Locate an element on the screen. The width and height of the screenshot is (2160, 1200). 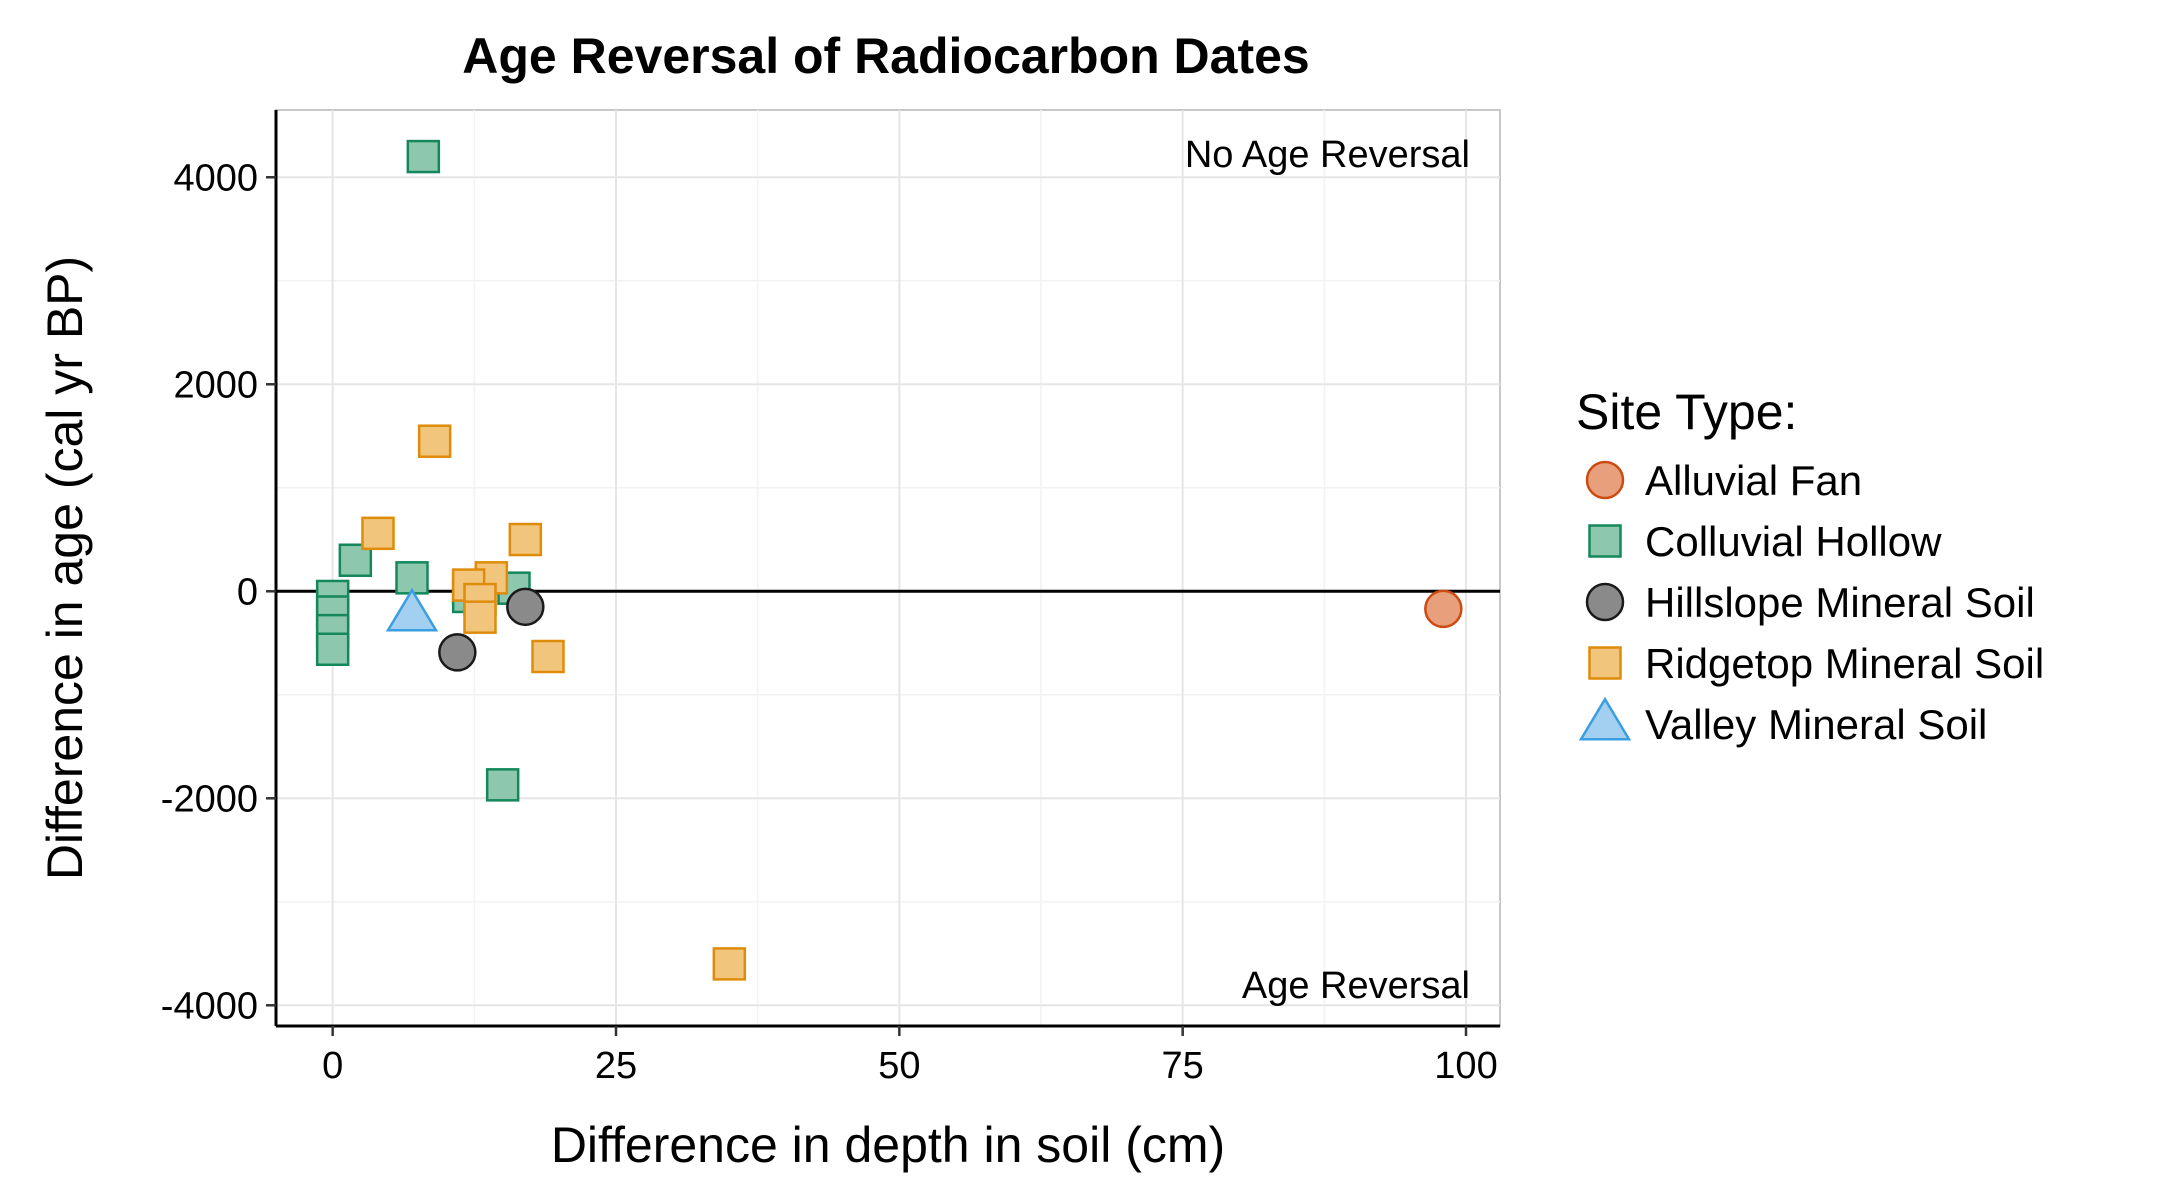
x-tick-label: 25 is located at coordinates (616, 1066).